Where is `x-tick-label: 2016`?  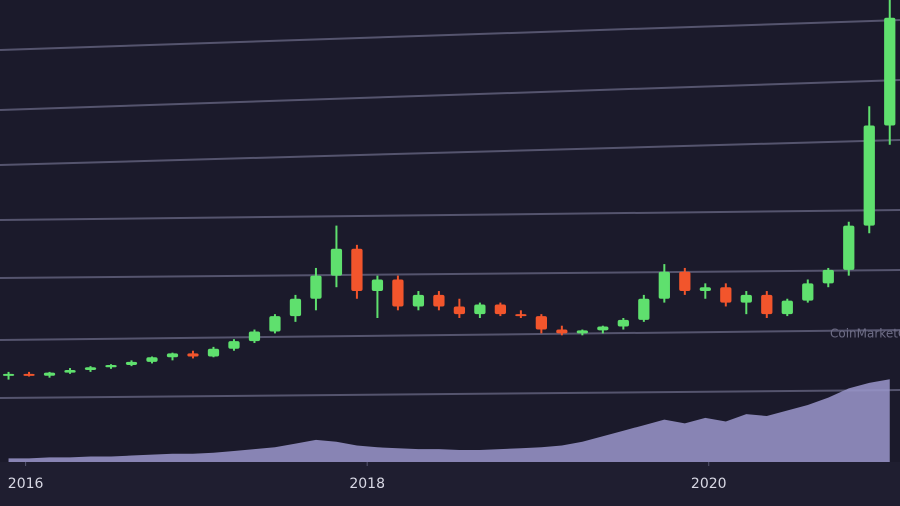 x-tick-label: 2016 is located at coordinates (26, 484).